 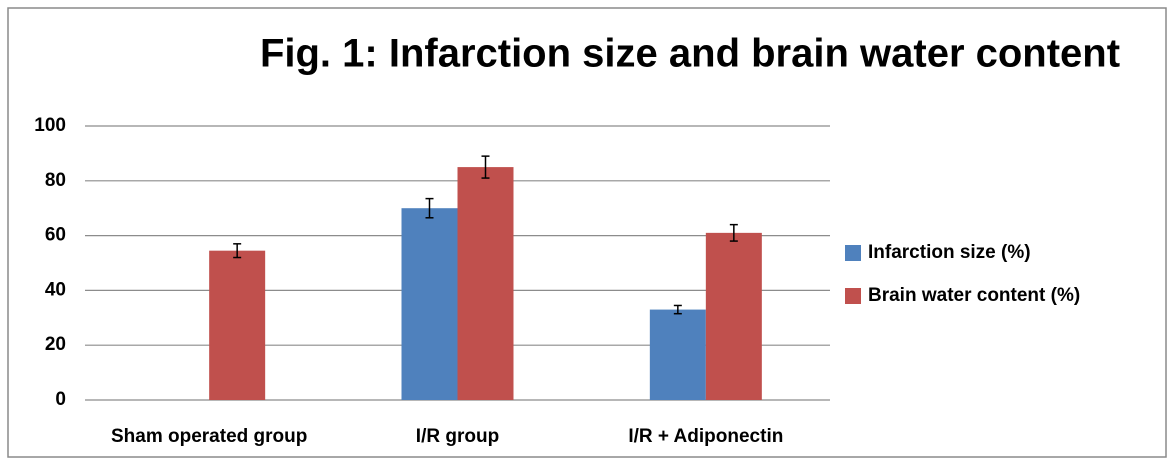 I want to click on x-tick-label: Sham operated group, so click(x=209, y=436).